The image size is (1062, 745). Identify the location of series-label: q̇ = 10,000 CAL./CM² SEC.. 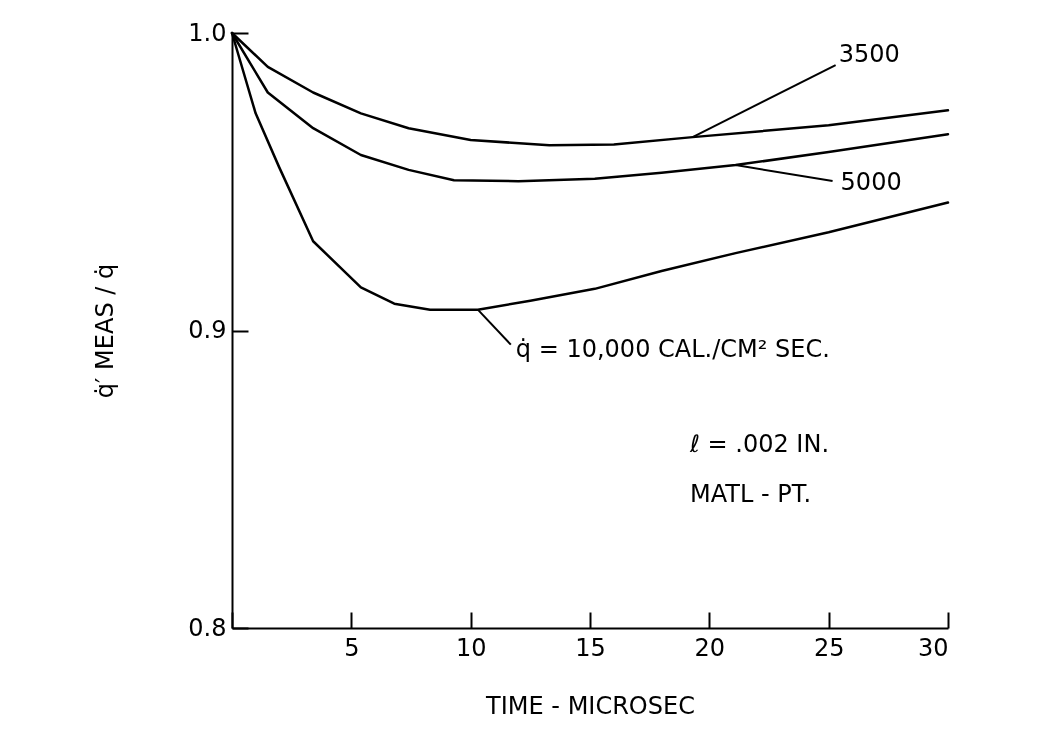
(672, 348).